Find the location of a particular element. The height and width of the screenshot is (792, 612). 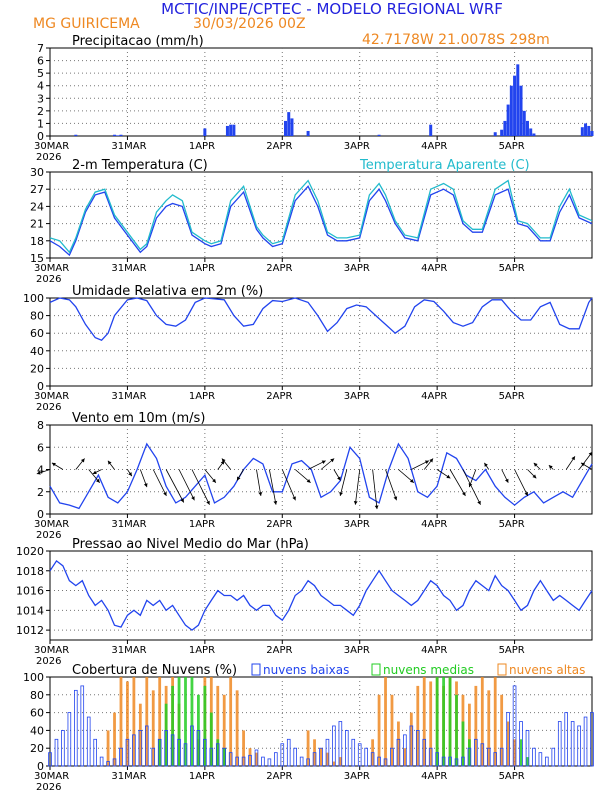

panel-title: Cobertura de Nuvens (%) is located at coordinates (154, 670).